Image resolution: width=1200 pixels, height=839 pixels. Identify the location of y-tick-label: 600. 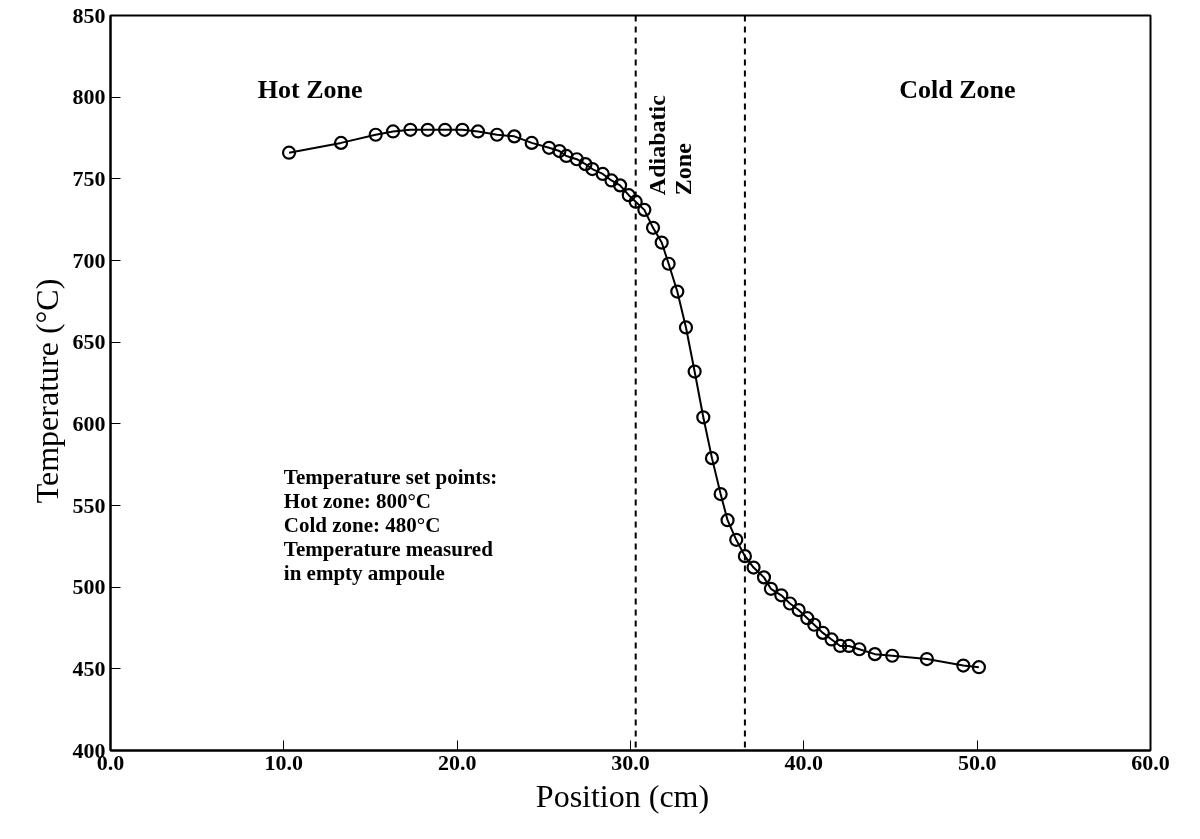
(89, 423).